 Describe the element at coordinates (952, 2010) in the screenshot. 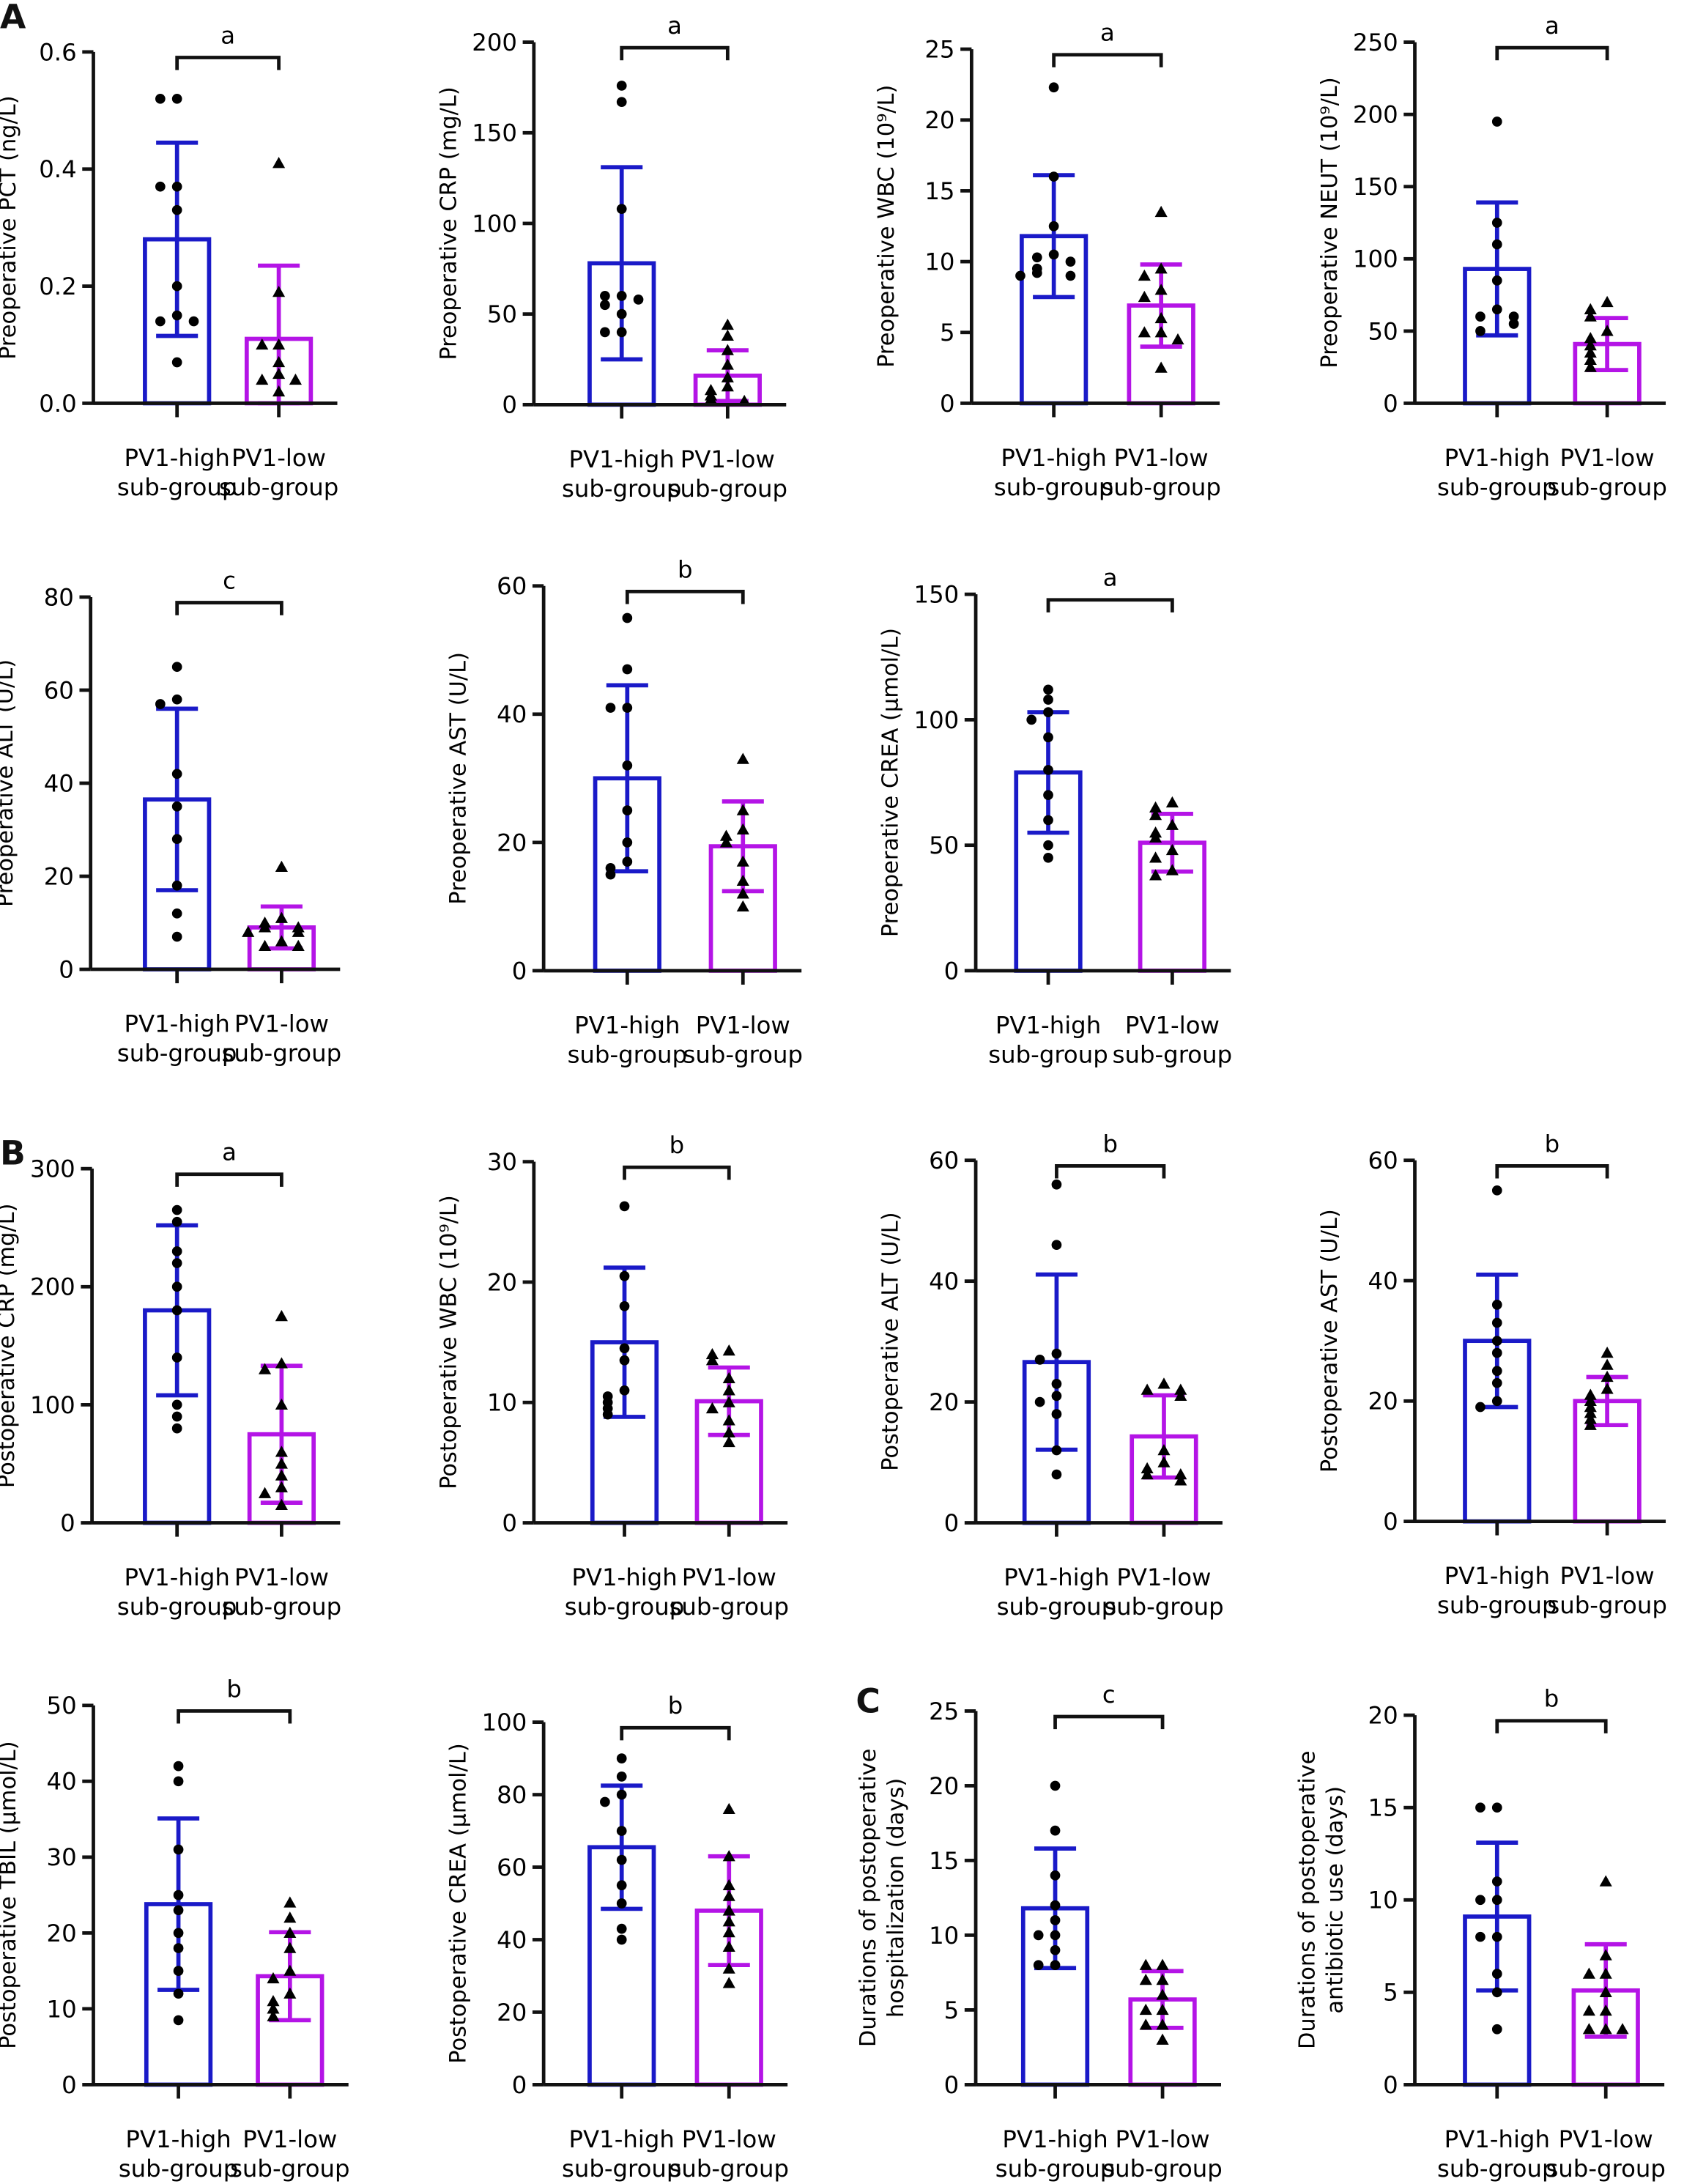

I see `y-tick-label: 5` at that location.